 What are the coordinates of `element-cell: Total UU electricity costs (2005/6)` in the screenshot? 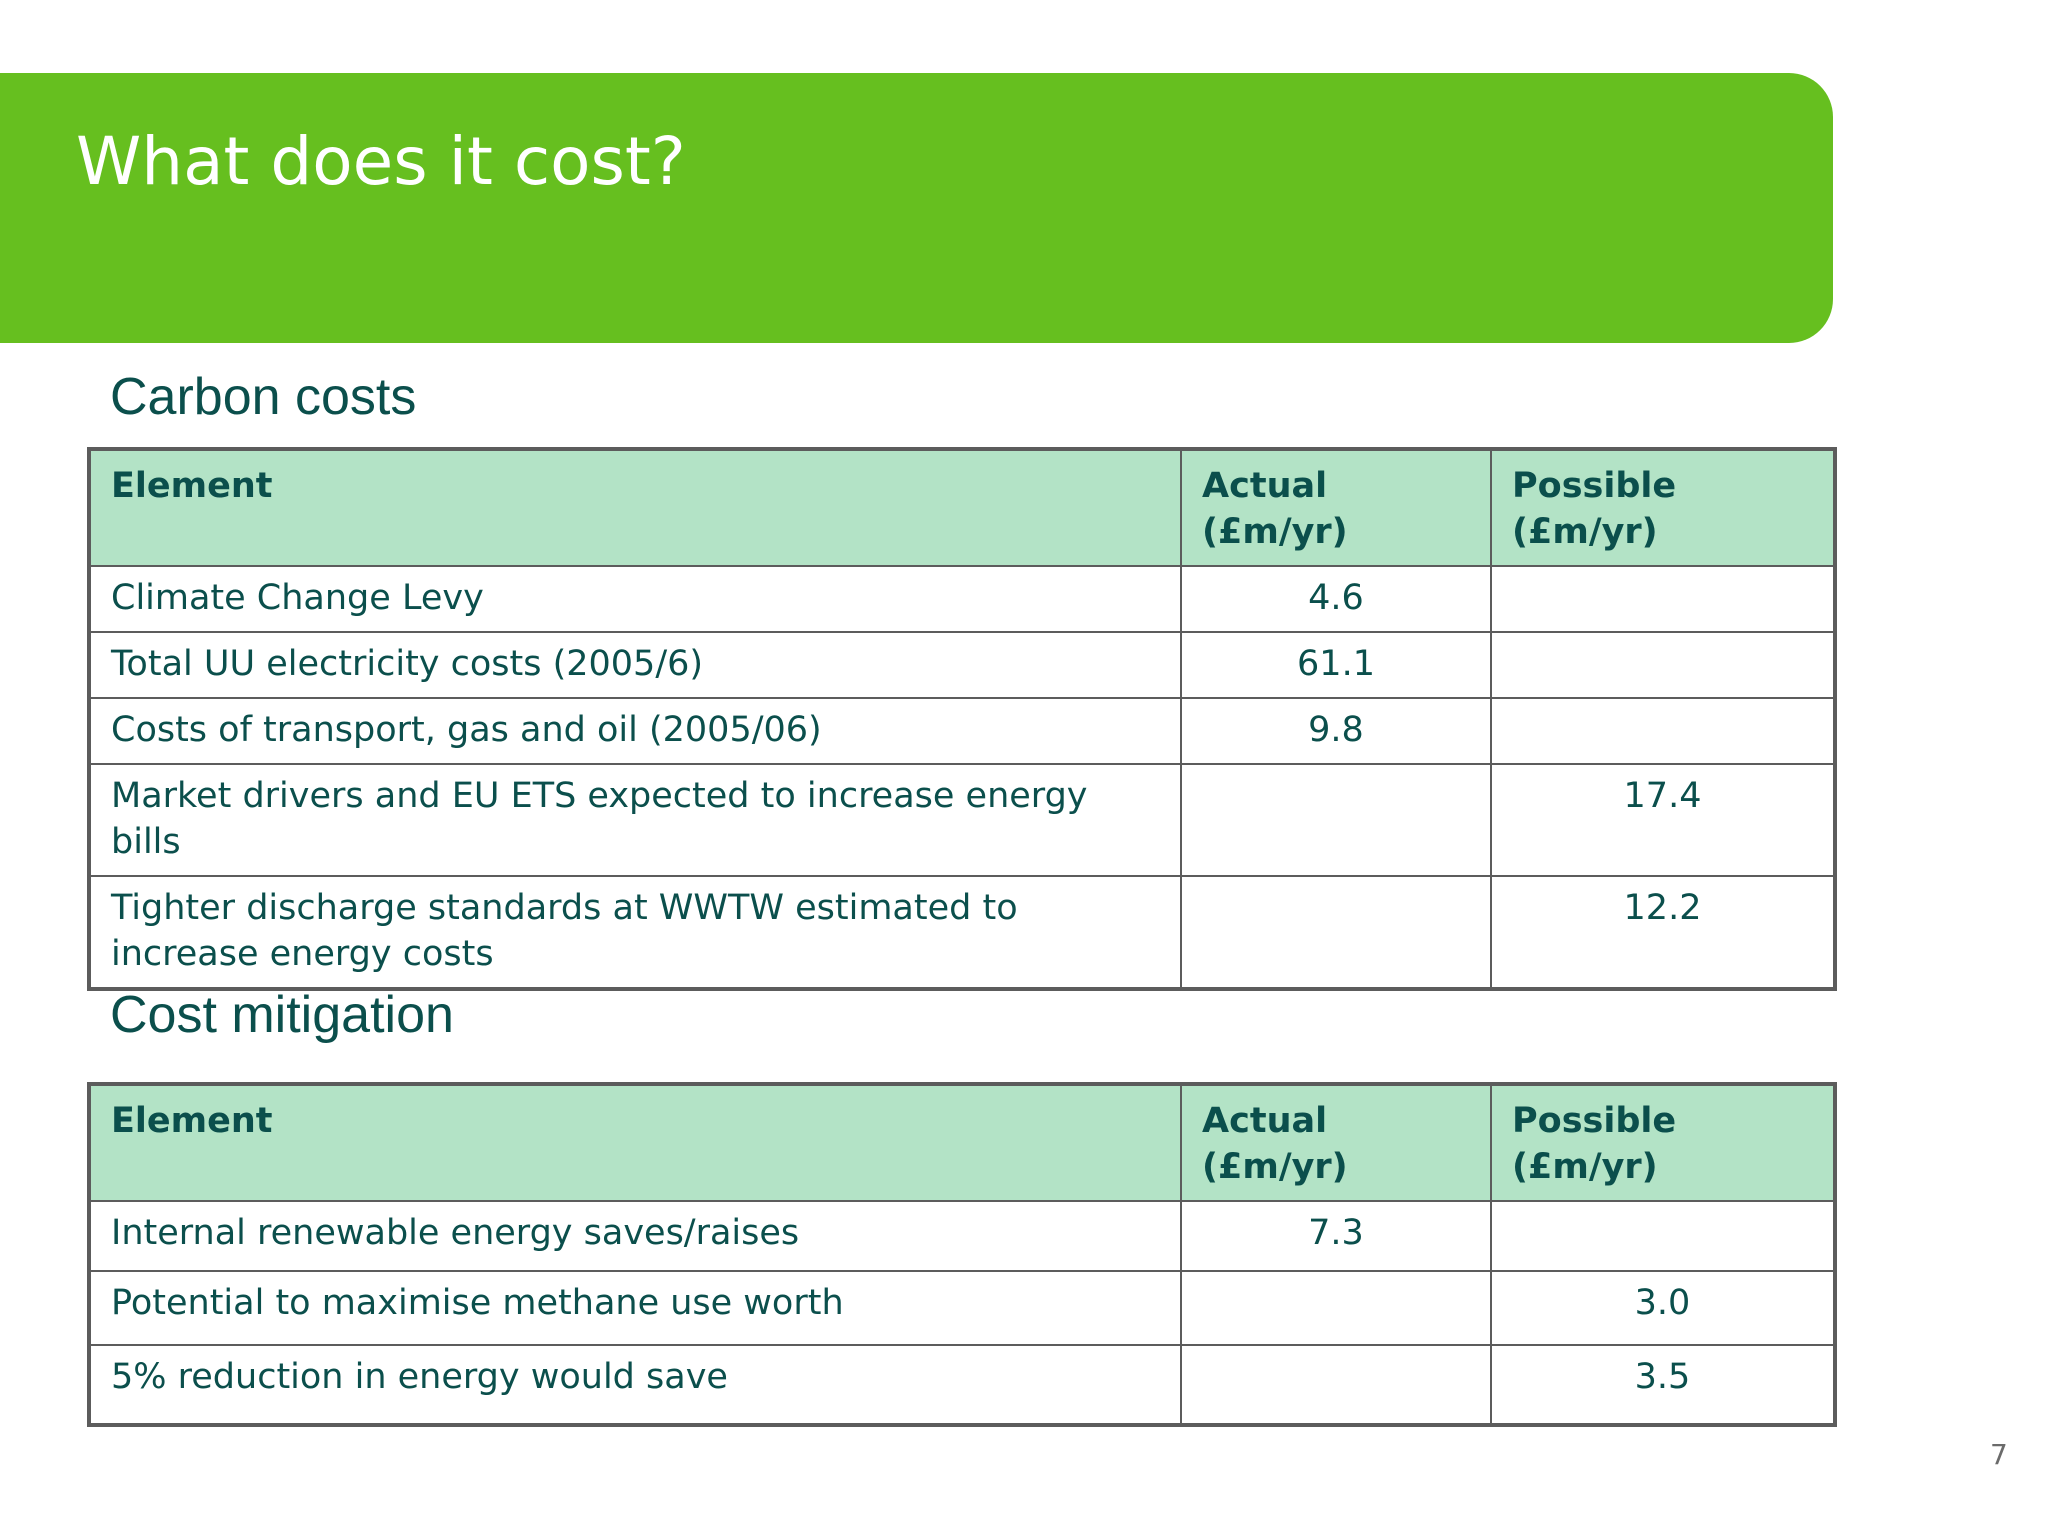 It's located at (635, 665).